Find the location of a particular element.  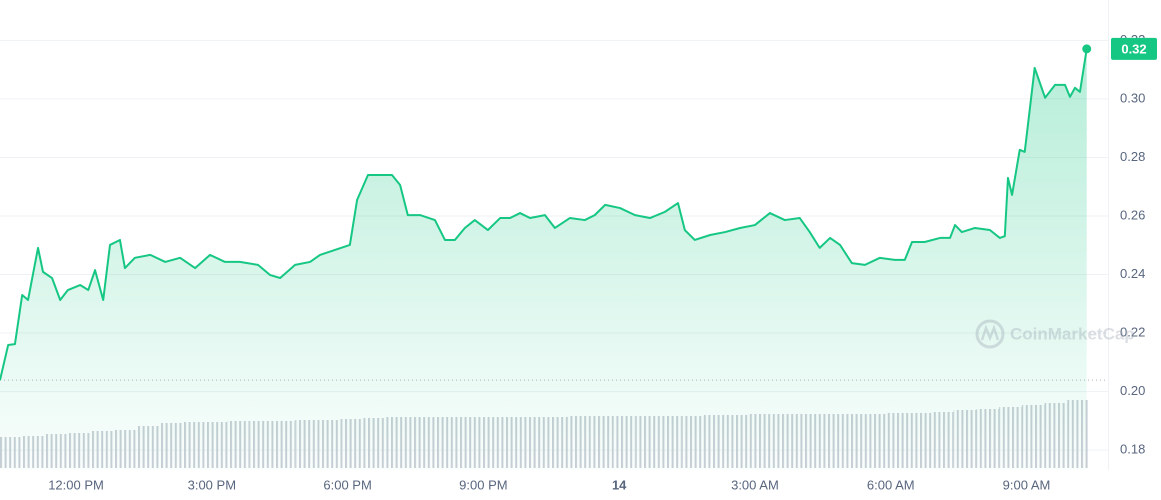

y-tick-label: 0.24 is located at coordinates (1132, 273).